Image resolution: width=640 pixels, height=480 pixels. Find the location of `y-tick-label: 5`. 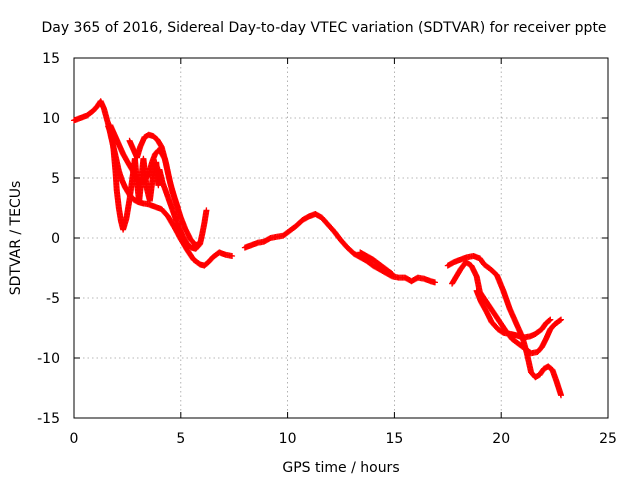

y-tick-label: 5 is located at coordinates (55, 179).